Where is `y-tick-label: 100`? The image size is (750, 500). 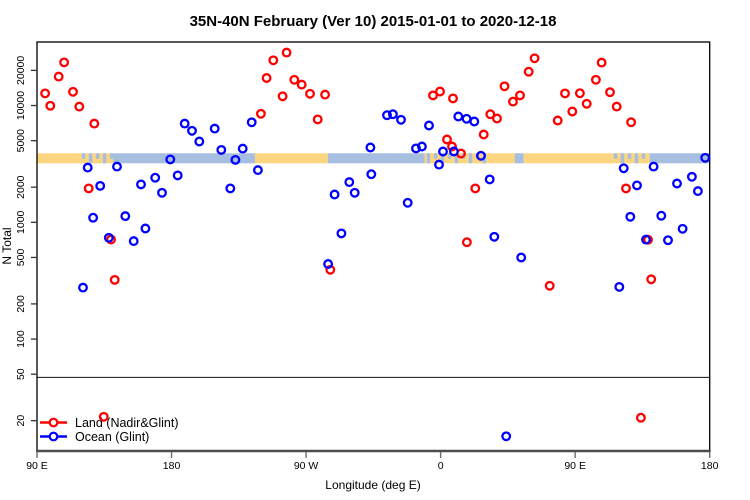
y-tick-label: 100 is located at coordinates (21, 339).